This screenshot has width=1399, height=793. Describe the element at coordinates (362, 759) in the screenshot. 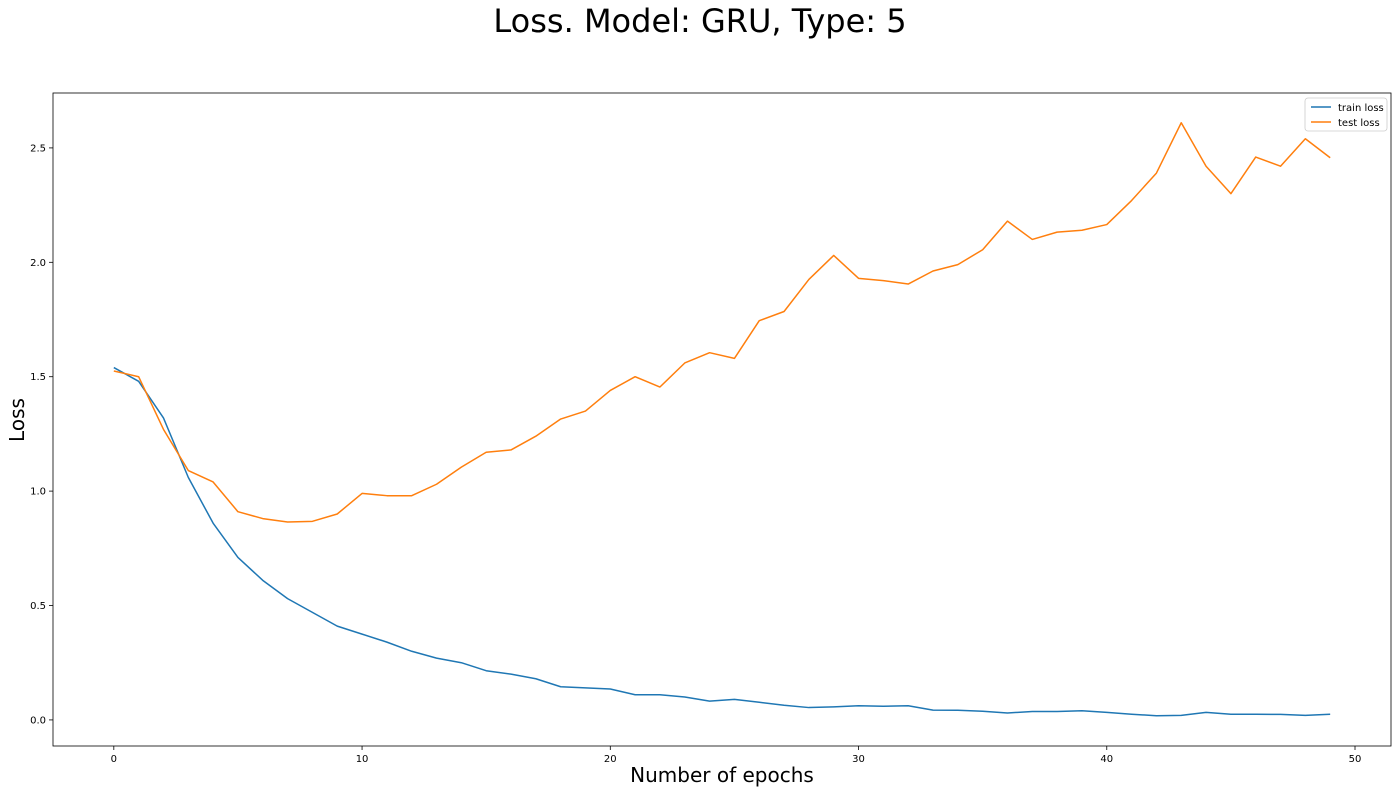

I see `x-tick-label: 10` at that location.